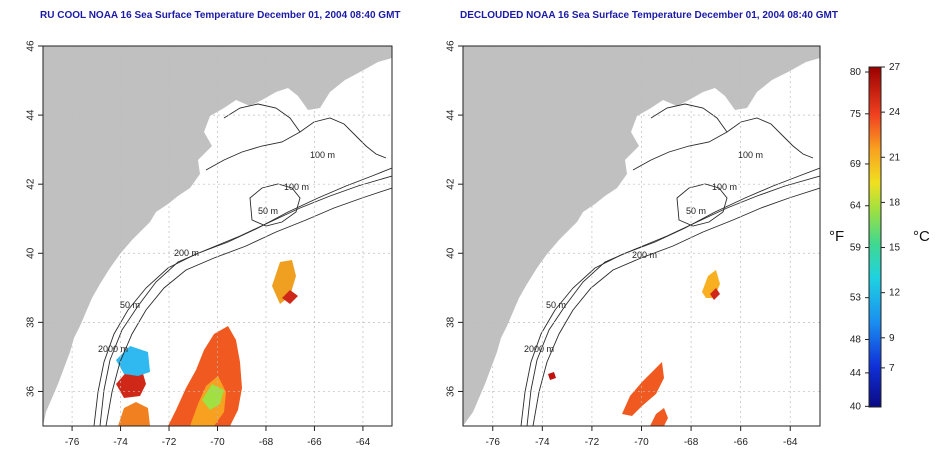  What do you see at coordinates (895, 248) in the screenshot?
I see `celsius-tick-label: 15` at bounding box center [895, 248].